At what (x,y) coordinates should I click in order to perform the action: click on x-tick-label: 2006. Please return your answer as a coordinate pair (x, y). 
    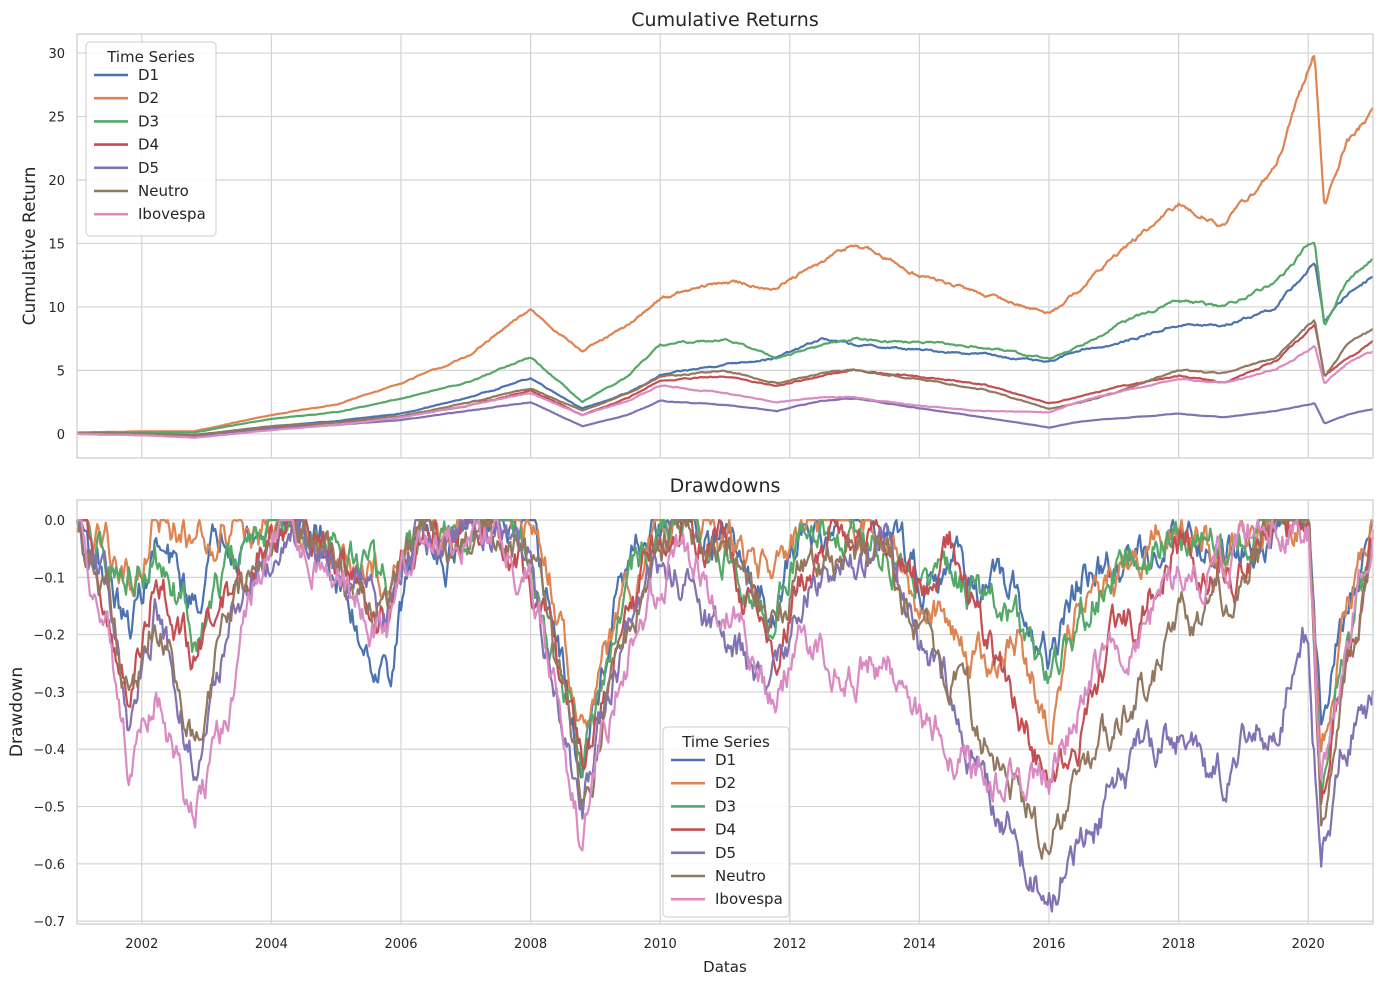
    Looking at the image, I should click on (400, 944).